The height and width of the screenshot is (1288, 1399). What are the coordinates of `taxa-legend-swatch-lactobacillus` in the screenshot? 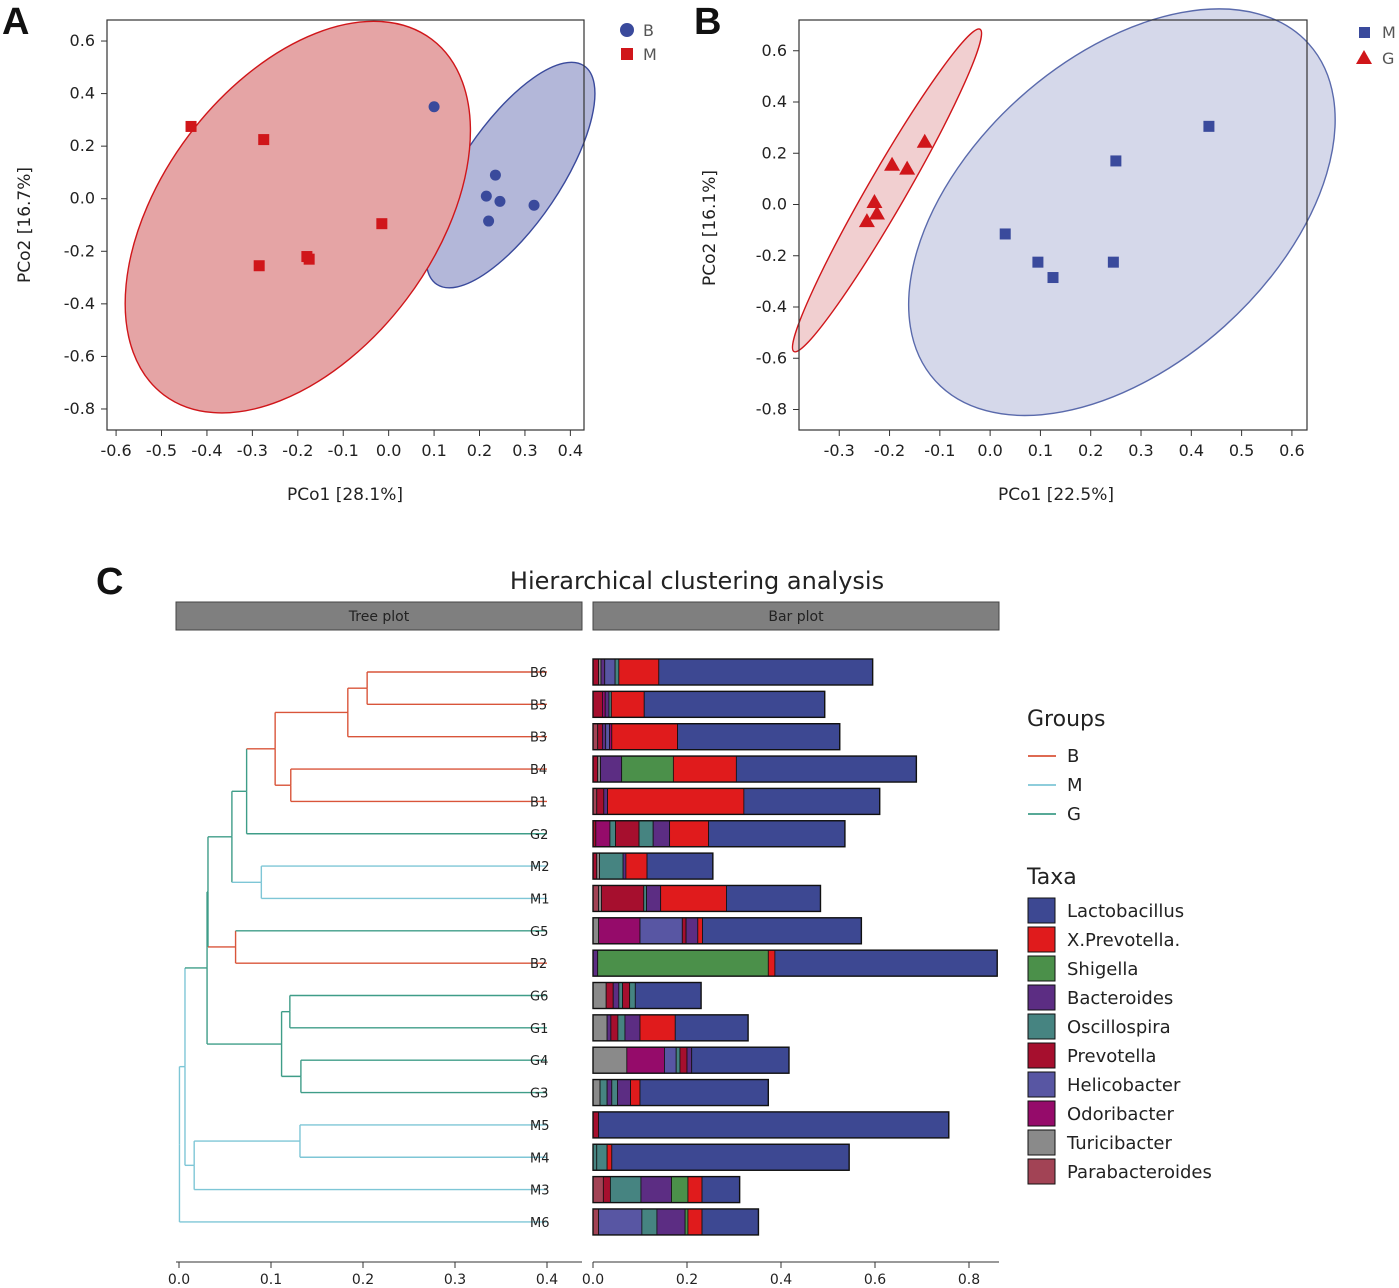 It's located at (1041, 910).